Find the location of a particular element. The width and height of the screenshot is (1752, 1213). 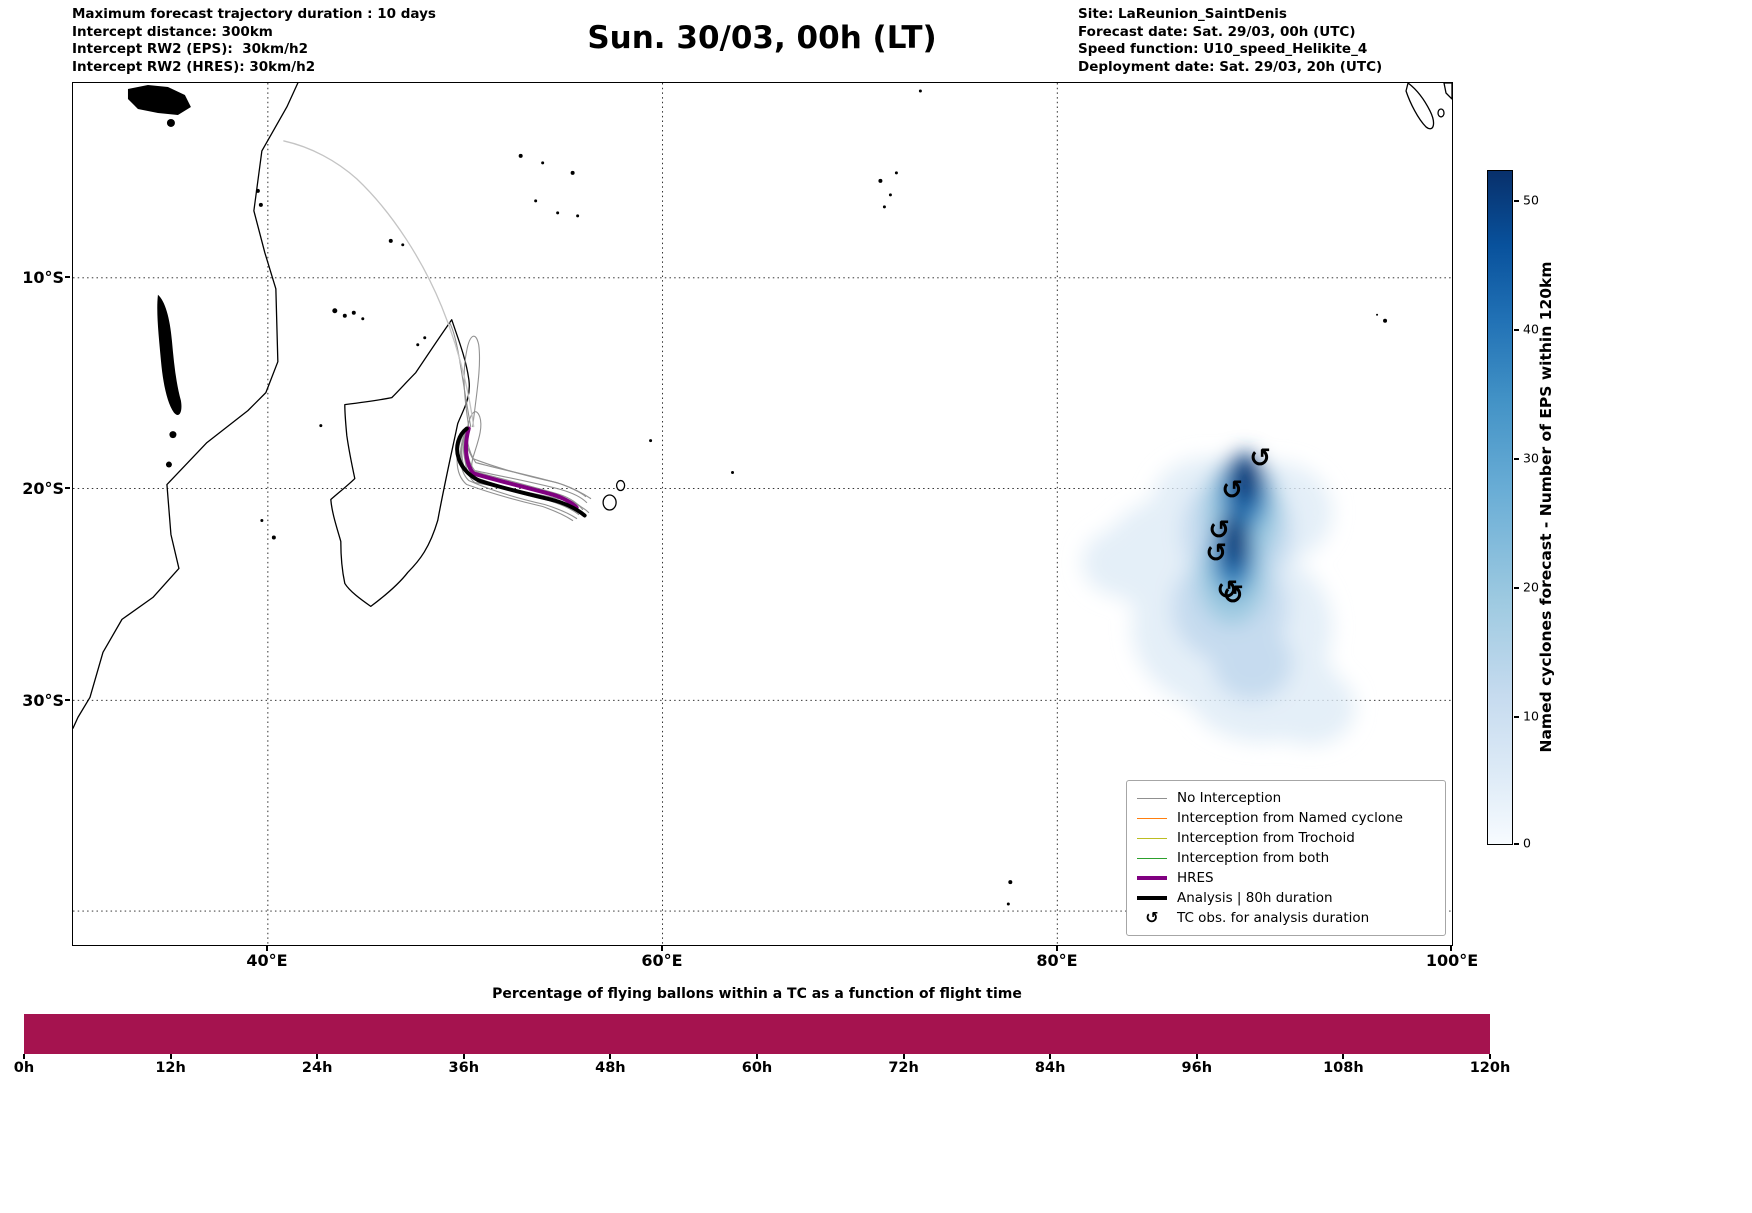

time-tick-label: 48h is located at coordinates (610, 1068).